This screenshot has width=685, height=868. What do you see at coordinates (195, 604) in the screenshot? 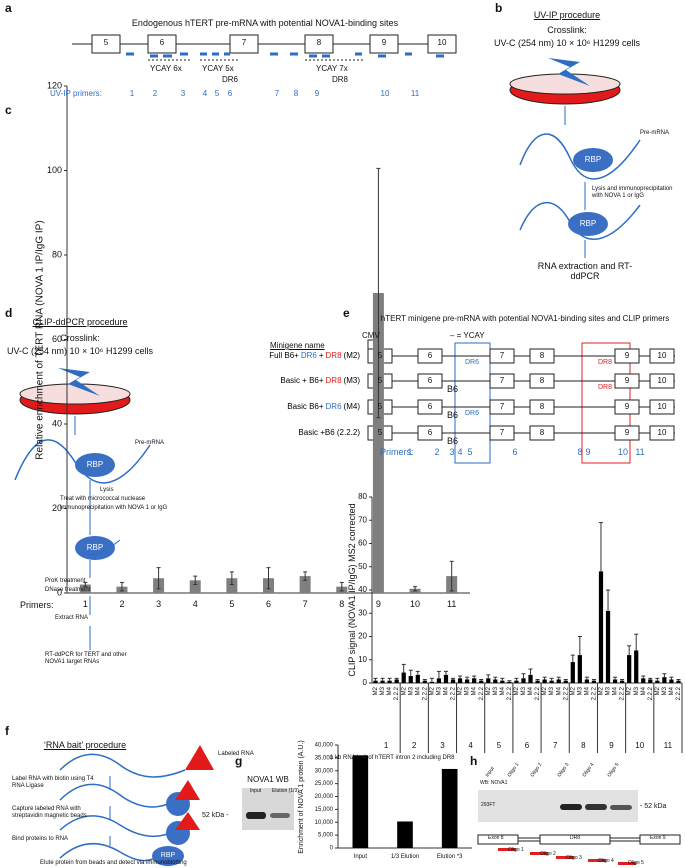
I see `x-tick-label: 4` at bounding box center [195, 604].